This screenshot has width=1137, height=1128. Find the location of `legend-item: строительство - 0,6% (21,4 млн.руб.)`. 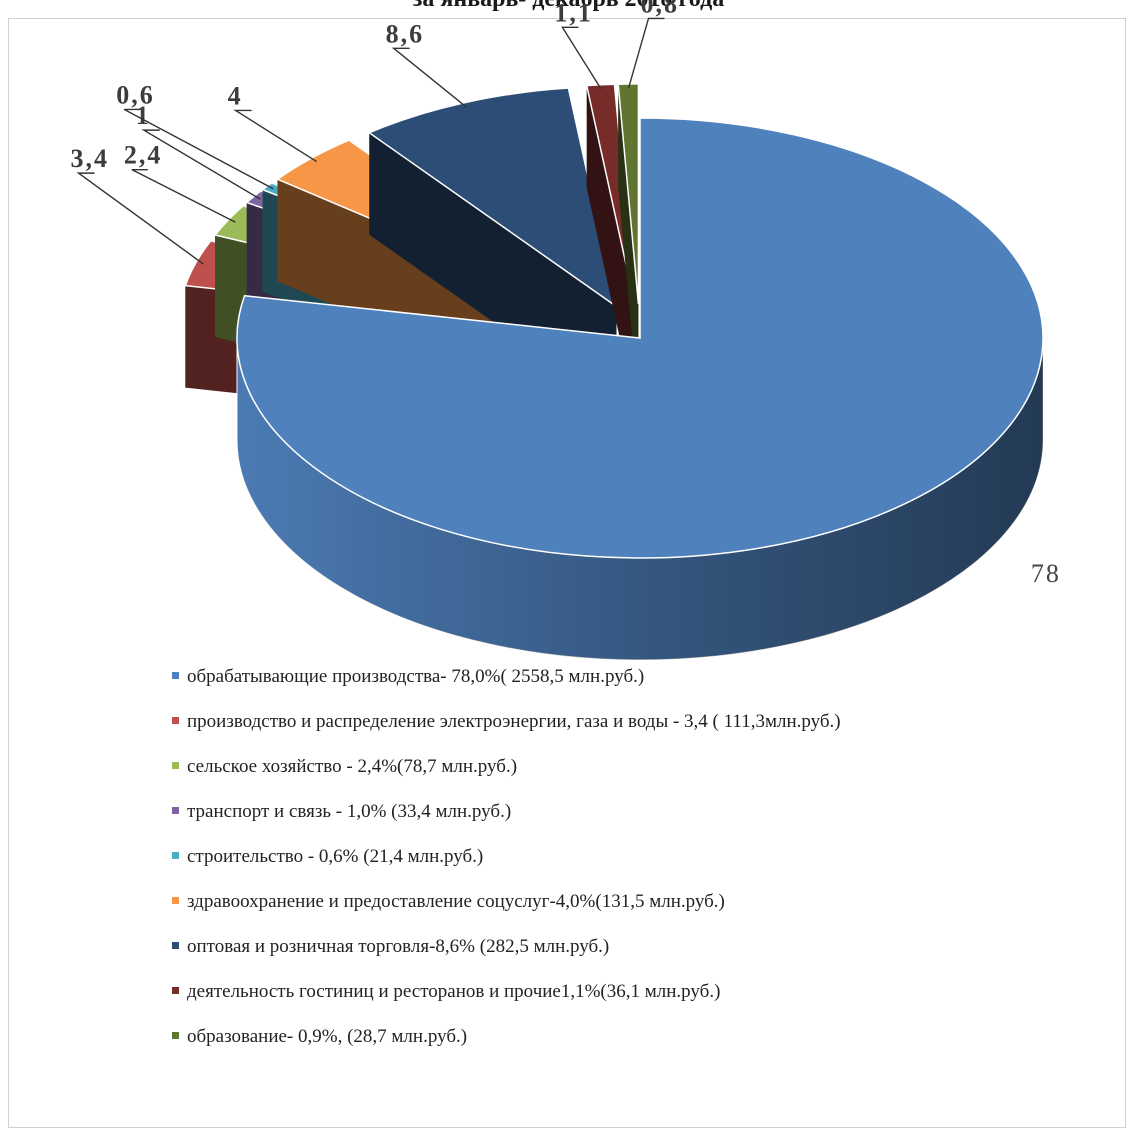

legend-item: строительство - 0,6% (21,4 млн.руб.) is located at coordinates (506, 866).